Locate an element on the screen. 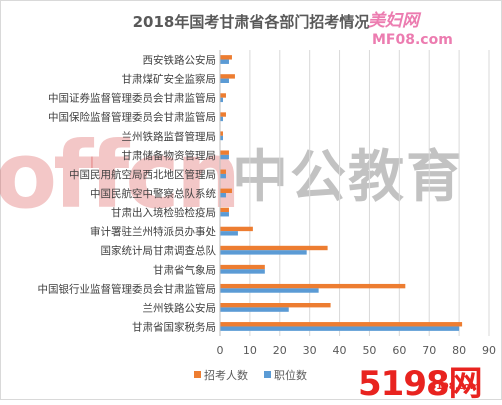 The height and width of the screenshot is (405, 502). category-label: 甘肃出入境检验检疫局 is located at coordinates (163, 212).